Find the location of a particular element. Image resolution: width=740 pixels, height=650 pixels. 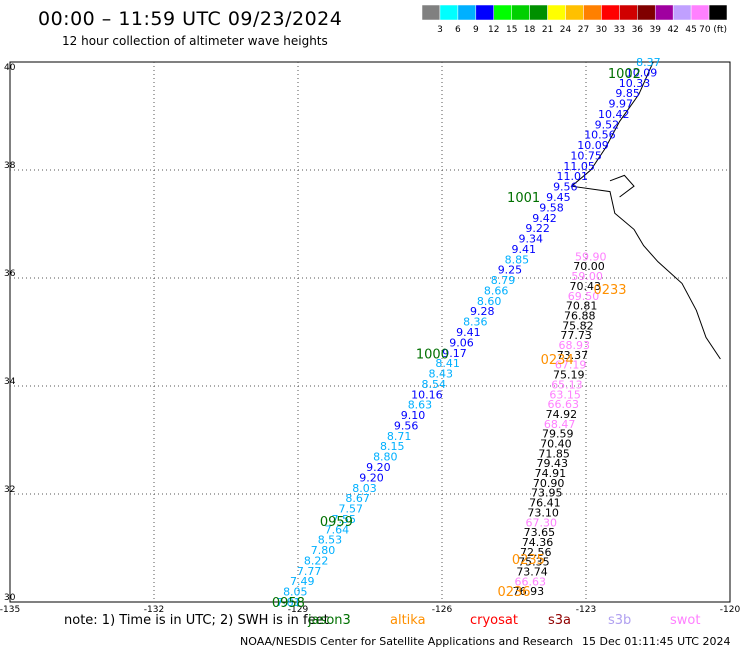

data-label-jason3: 7.57 is located at coordinates (350, 509).